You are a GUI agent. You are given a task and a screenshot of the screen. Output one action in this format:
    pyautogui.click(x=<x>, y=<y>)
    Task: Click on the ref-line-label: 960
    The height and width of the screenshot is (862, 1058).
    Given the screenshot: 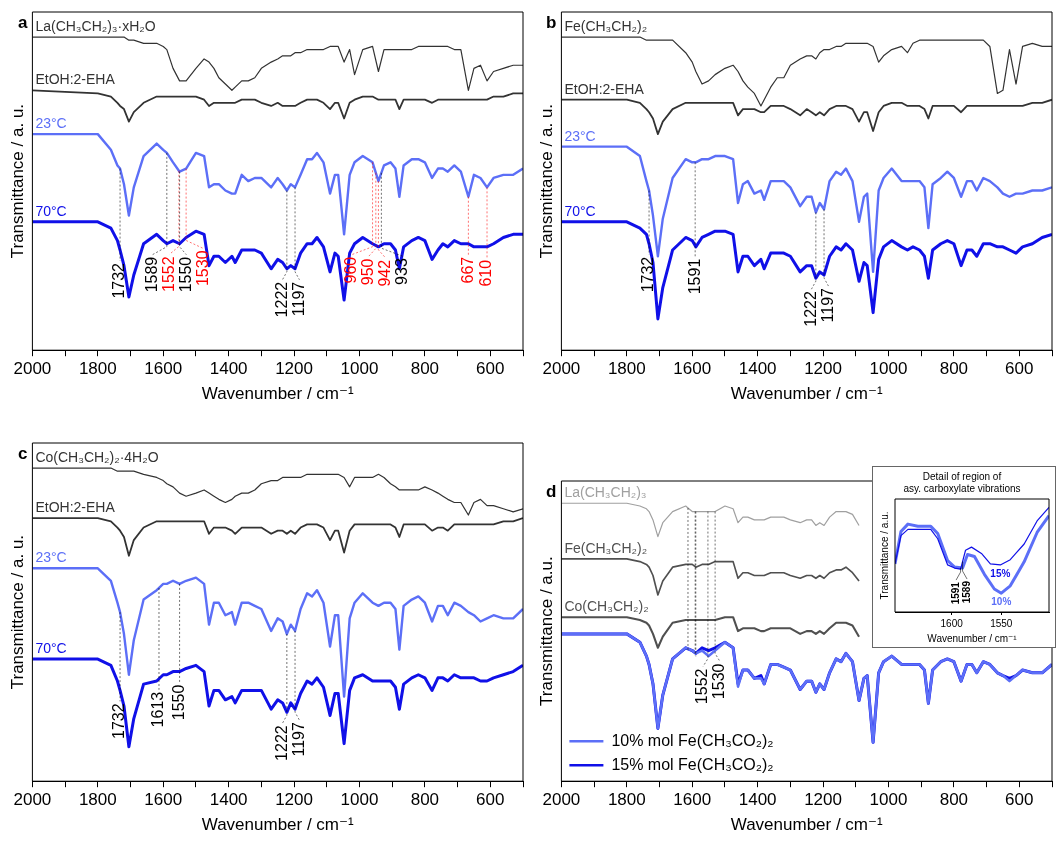 What is the action you would take?
    pyautogui.click(x=350, y=270)
    